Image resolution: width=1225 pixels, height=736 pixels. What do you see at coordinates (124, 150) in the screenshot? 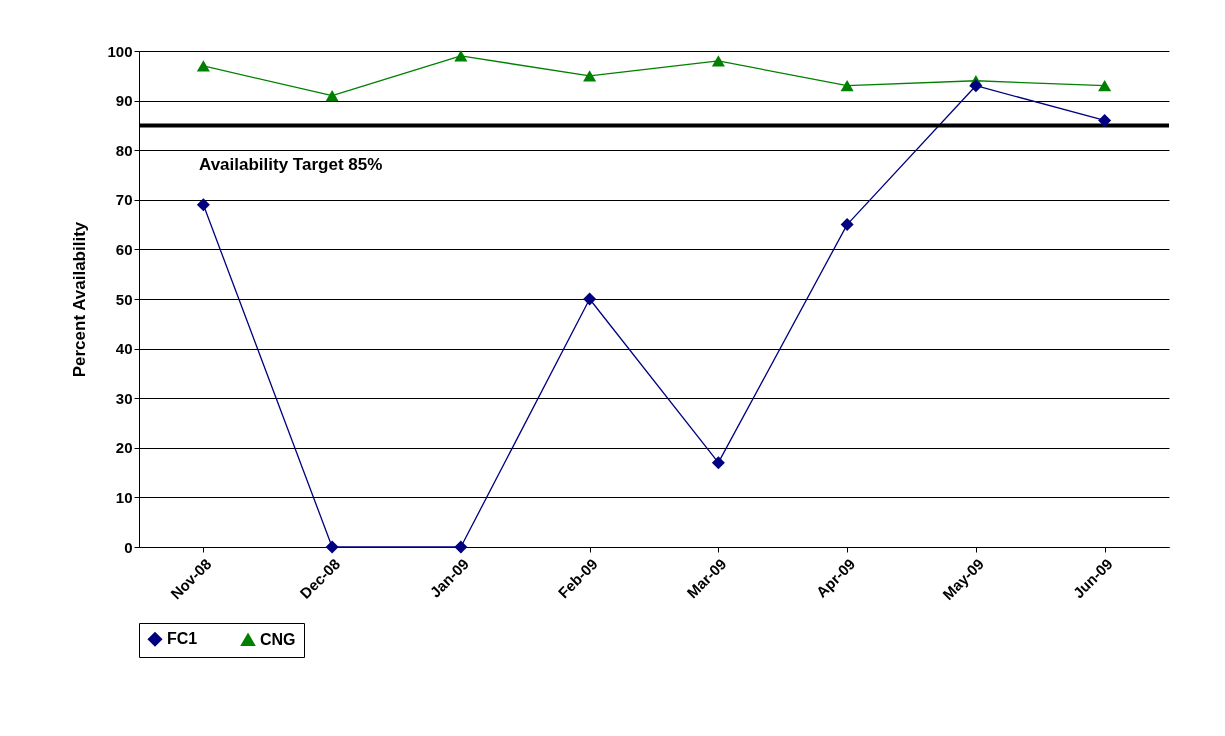
I see `y-tick-label: 80` at bounding box center [124, 150].